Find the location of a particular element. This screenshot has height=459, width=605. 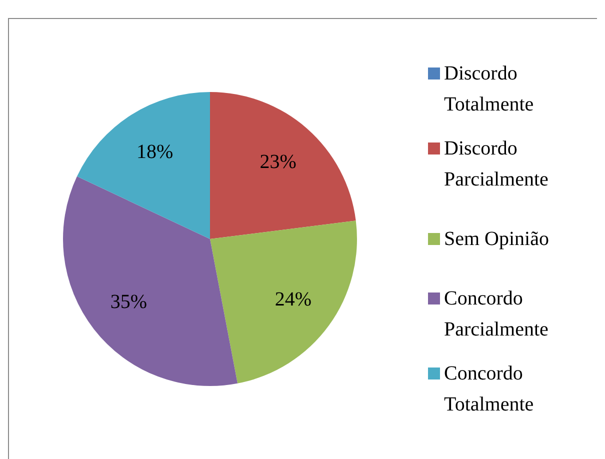

legend-label: Sem Opinião is located at coordinates (496, 239).